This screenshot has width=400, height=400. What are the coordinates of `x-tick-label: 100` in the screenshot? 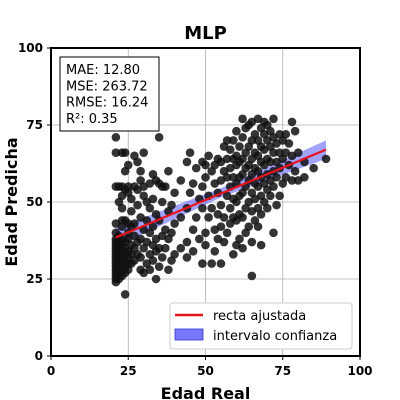 It's located at (359, 371).